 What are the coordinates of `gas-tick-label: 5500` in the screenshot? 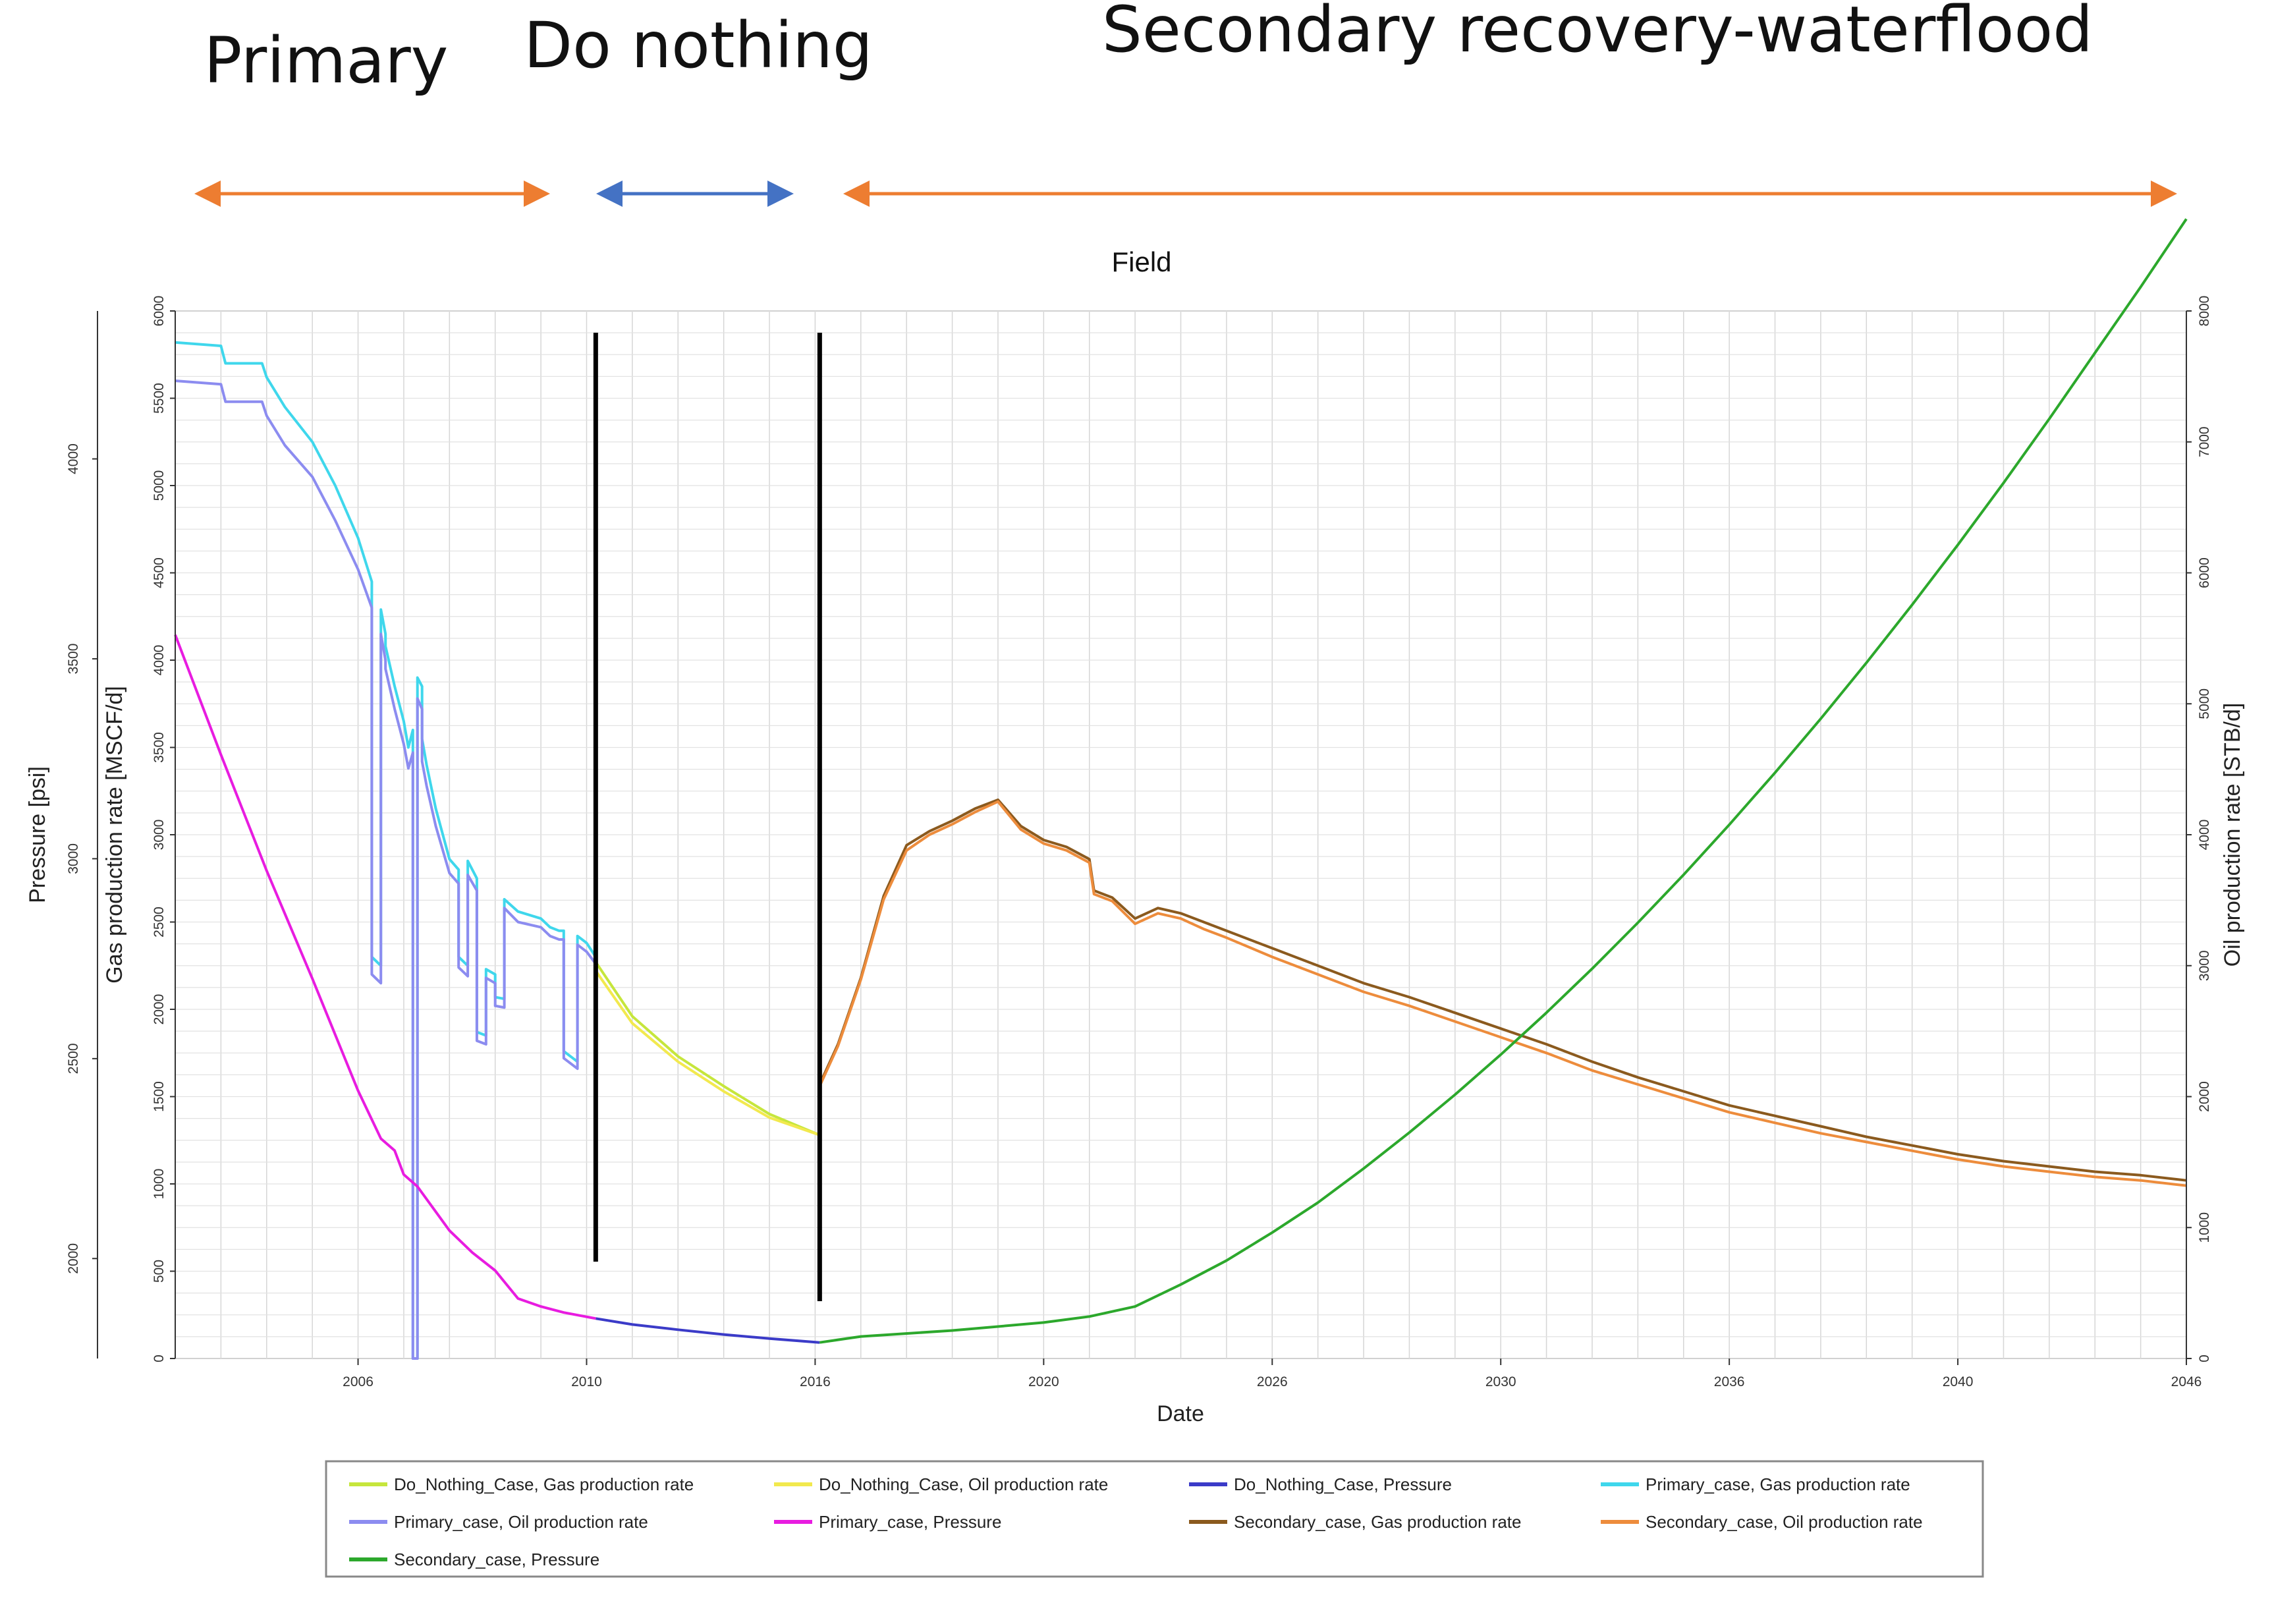 It's located at (159, 398).